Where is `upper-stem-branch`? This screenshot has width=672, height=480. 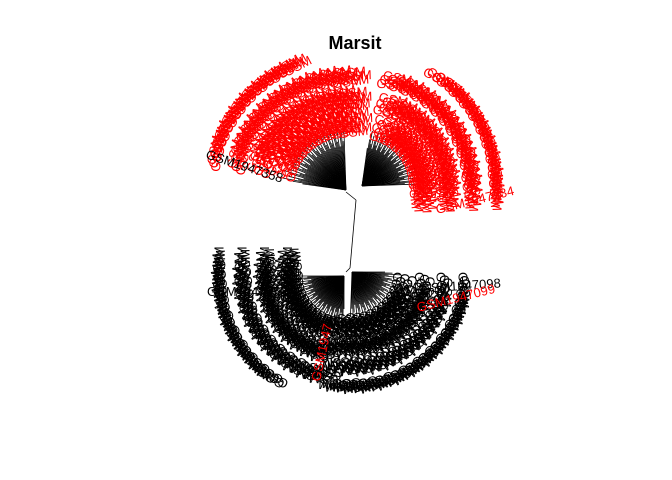 upper-stem-branch is located at coordinates (351, 196).